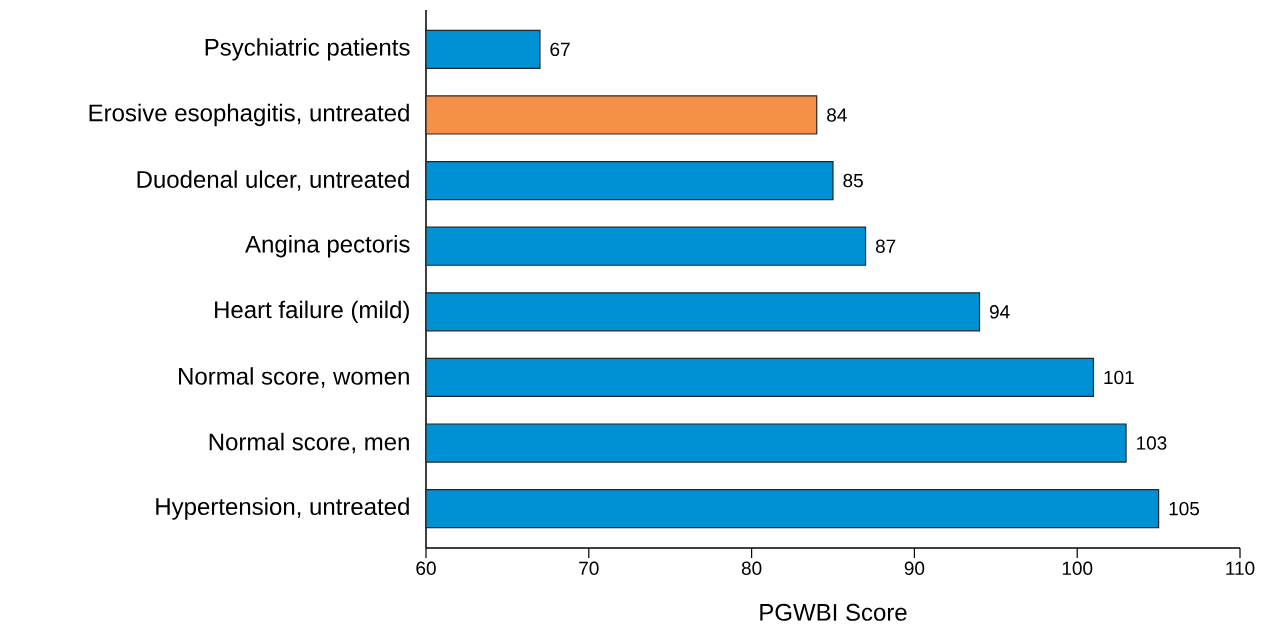 This screenshot has width=1268, height=641. Describe the element at coordinates (1152, 443) in the screenshot. I see `data-label: 103` at that location.